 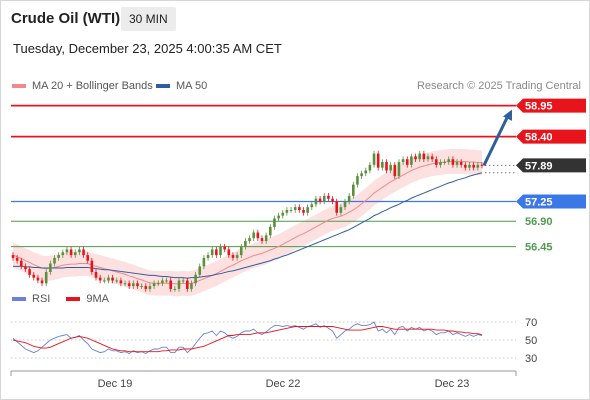 What do you see at coordinates (551, 105) in the screenshot?
I see `level-tag-58.95` at bounding box center [551, 105].